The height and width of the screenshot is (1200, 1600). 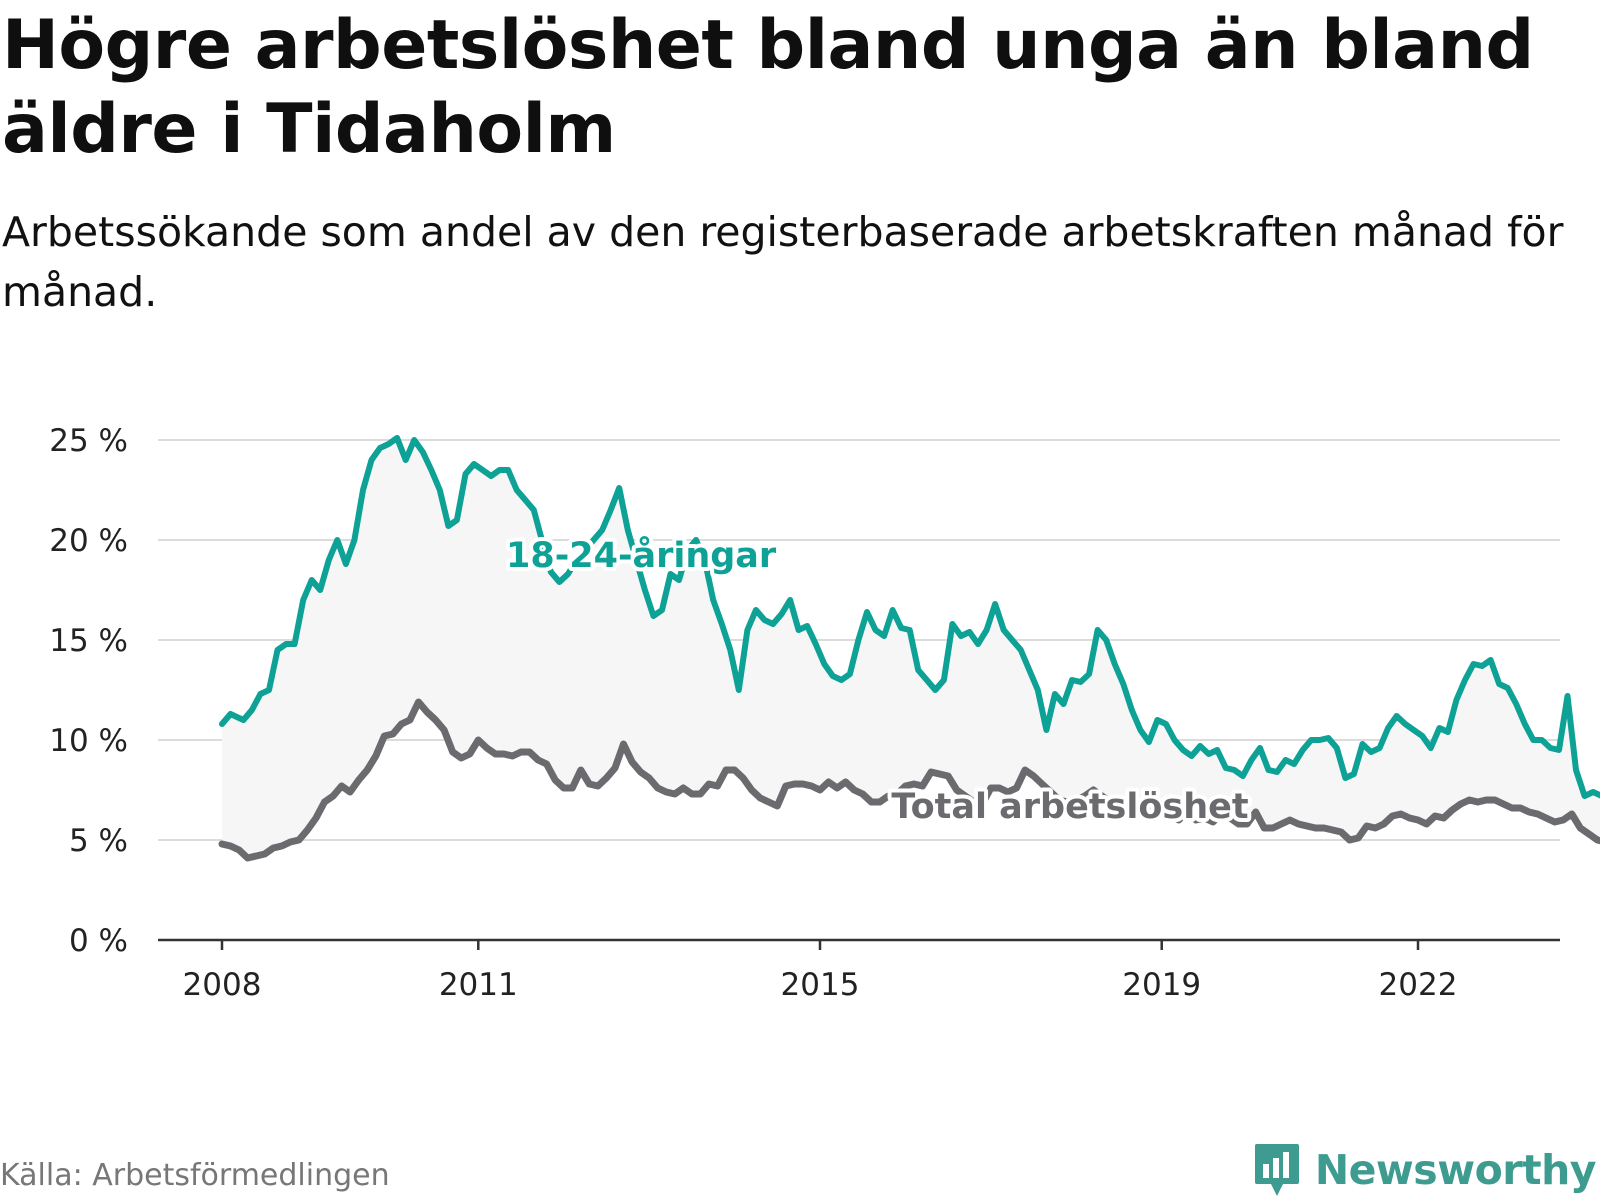 What do you see at coordinates (98, 941) in the screenshot?
I see `y-tick-label: 0 %` at bounding box center [98, 941].